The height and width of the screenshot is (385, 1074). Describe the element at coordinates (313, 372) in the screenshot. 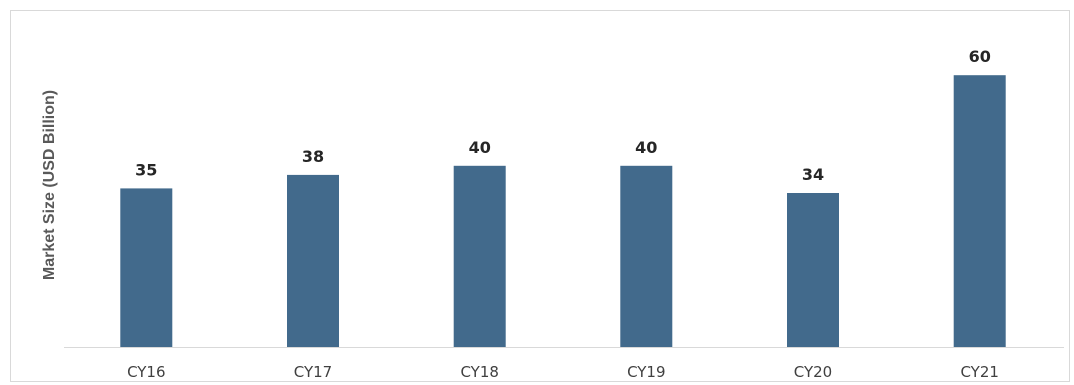

I see `x-tick-label-cy17: CY17` at that location.